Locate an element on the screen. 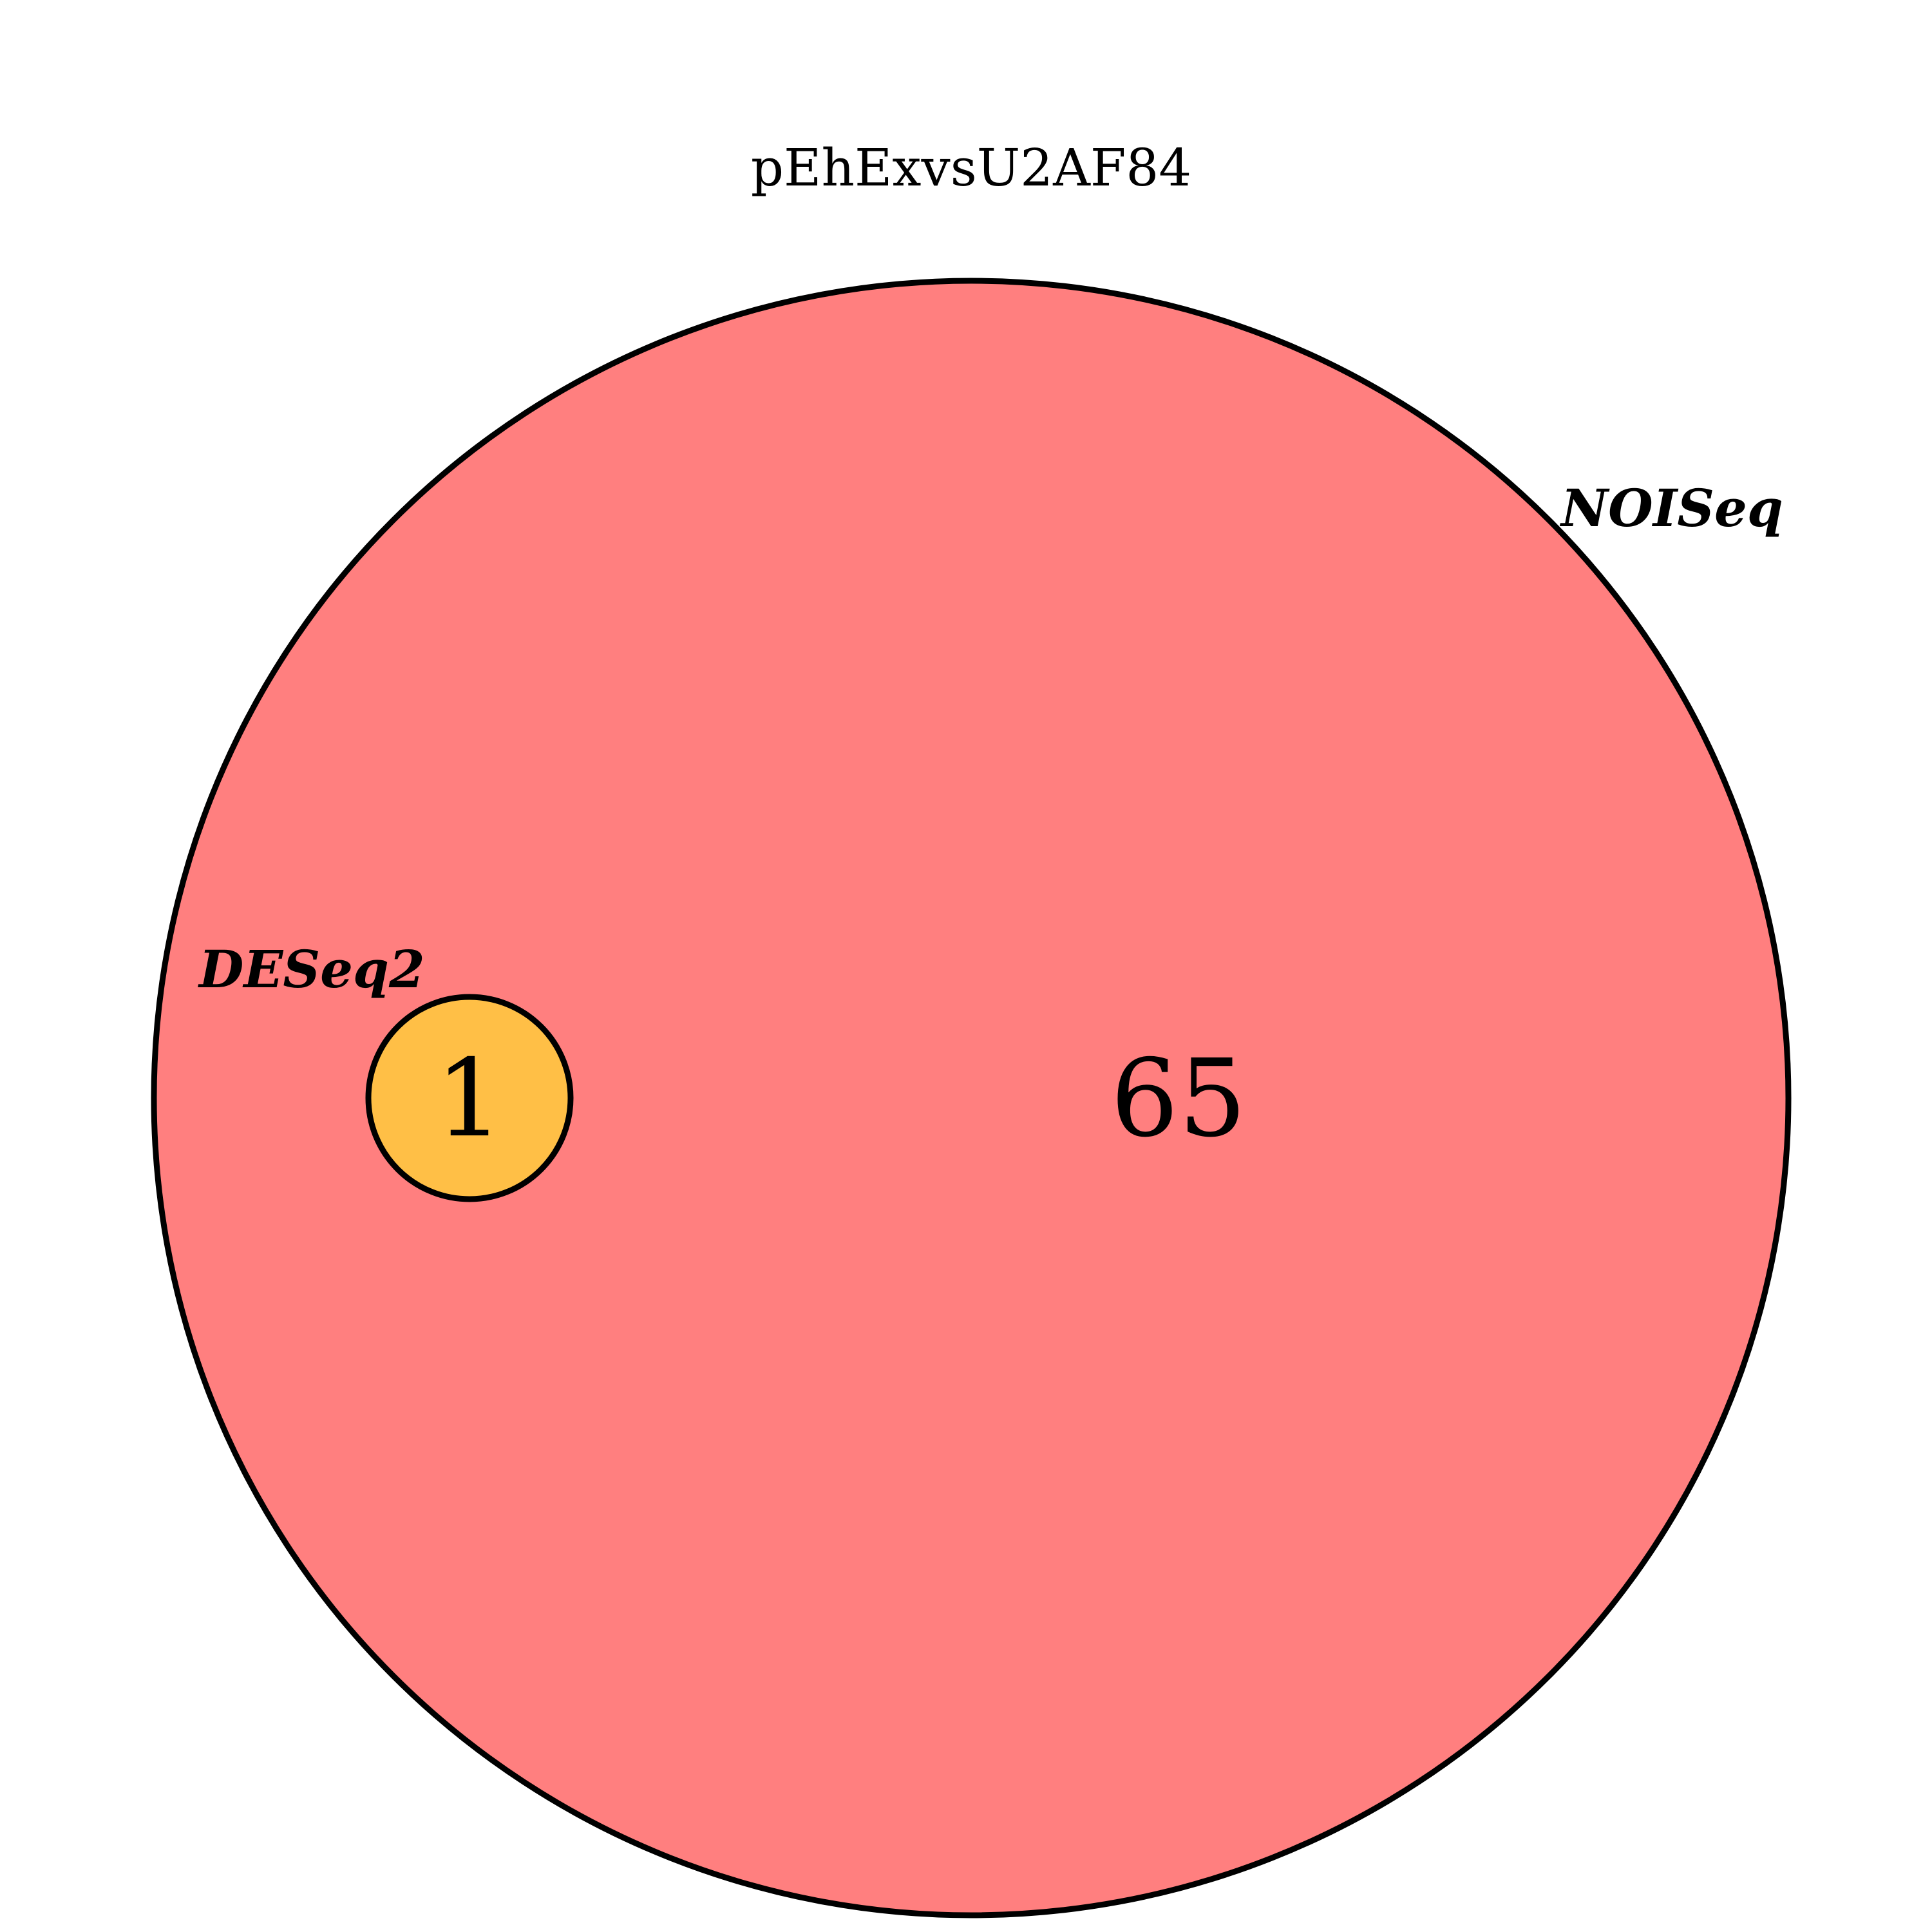 The height and width of the screenshot is (1932, 1932). noiseq-only-count: 65 is located at coordinates (1178, 1099).